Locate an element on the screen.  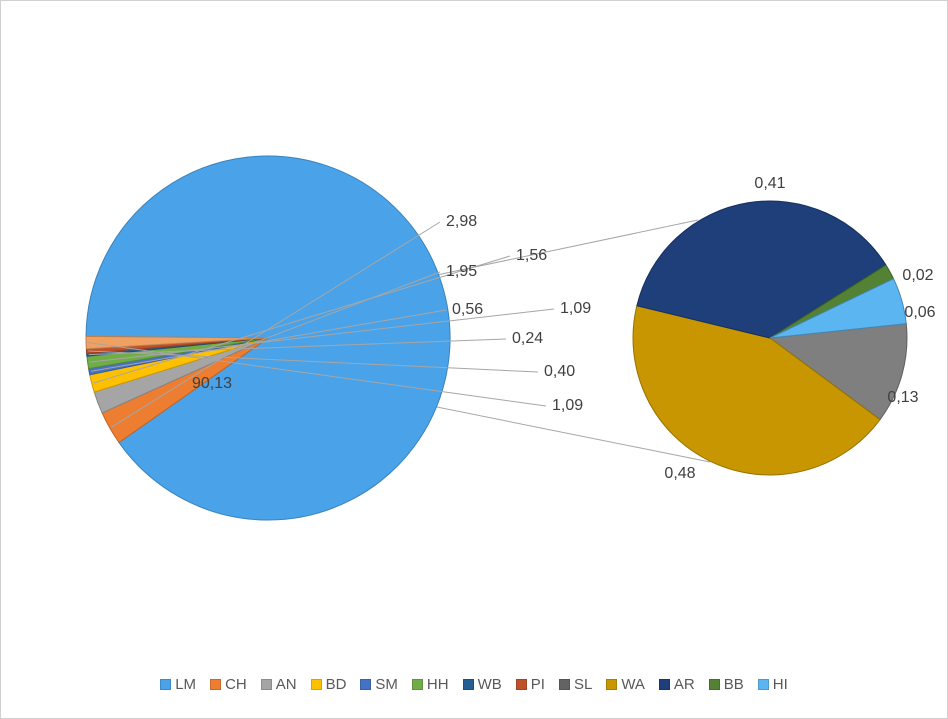
label-ar: 0,41 is located at coordinates (769, 183).